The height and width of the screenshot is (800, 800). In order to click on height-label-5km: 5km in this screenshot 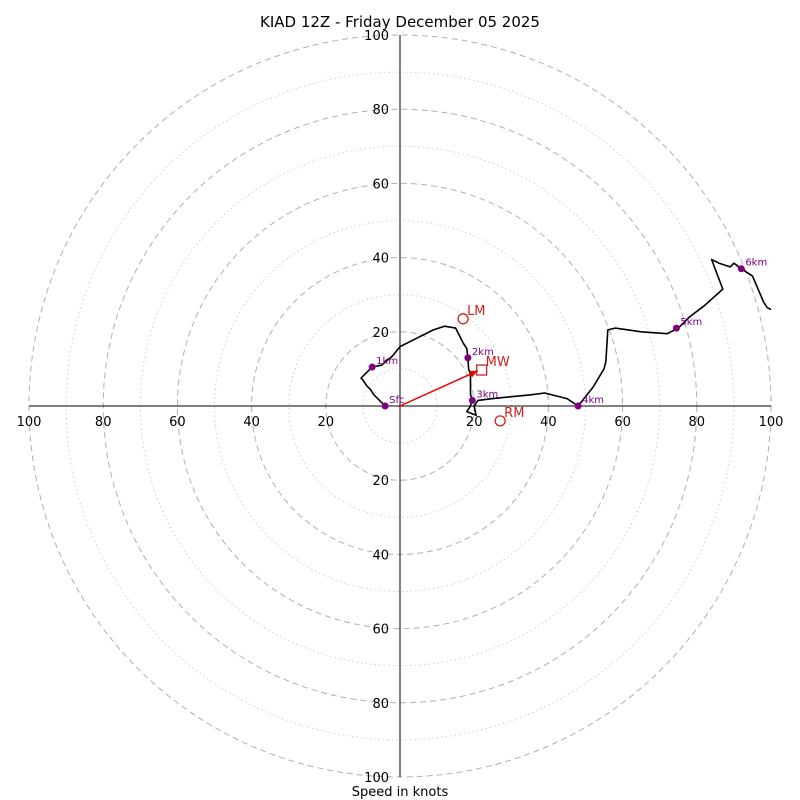, I will do `click(691, 322)`.